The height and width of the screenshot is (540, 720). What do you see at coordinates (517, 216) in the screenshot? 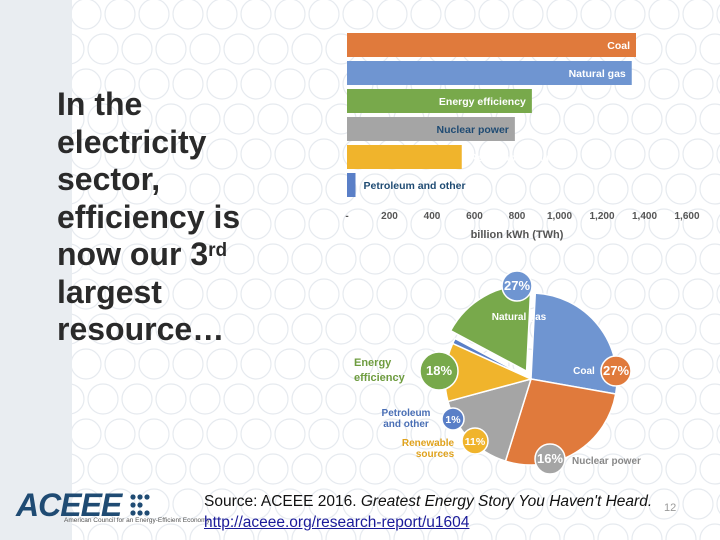
I see `x-tick-label: 800` at bounding box center [517, 216].